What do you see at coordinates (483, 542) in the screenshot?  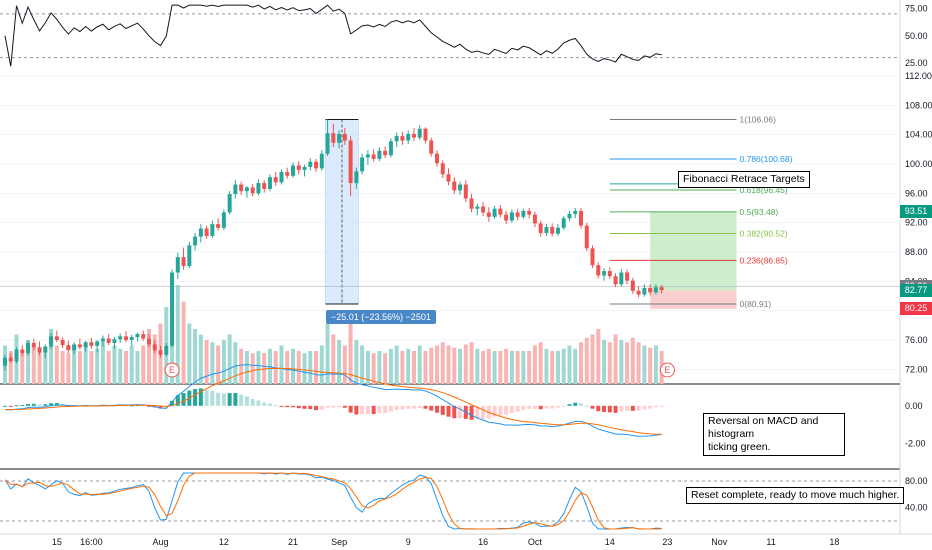 I see `x-tick-label: 16` at bounding box center [483, 542].